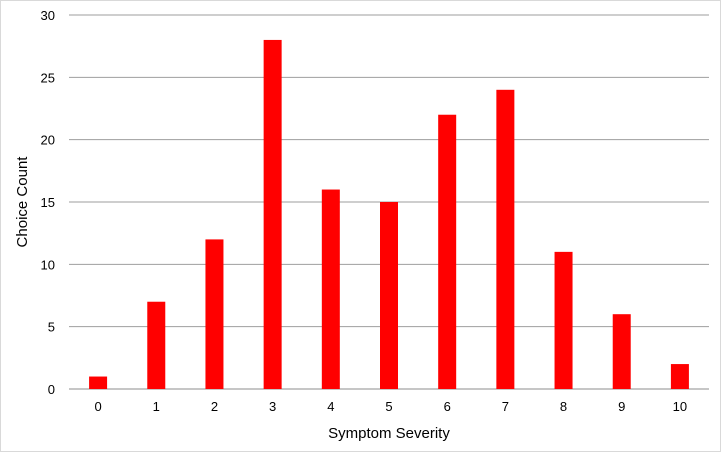 This screenshot has width=721, height=452. I want to click on x-tick-label: 1, so click(156, 406).